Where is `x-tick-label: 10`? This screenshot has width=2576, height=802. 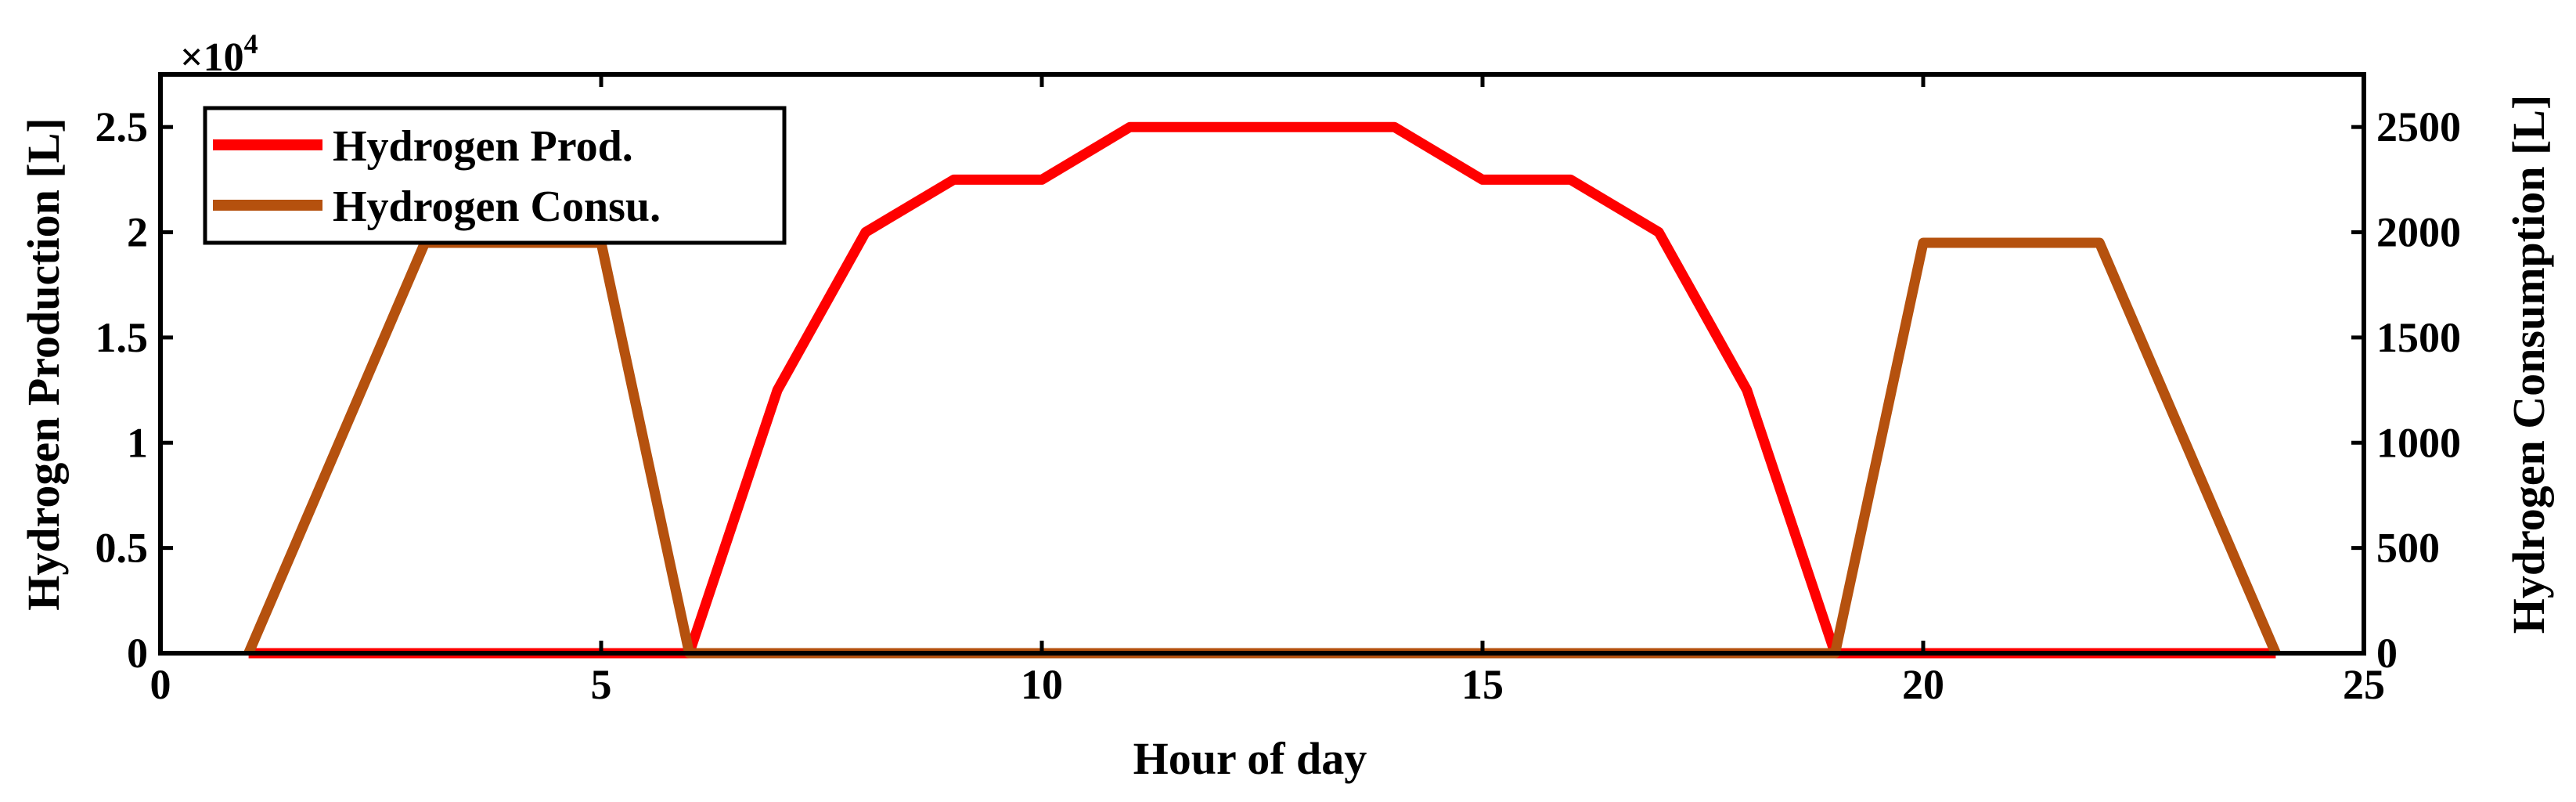
x-tick-label: 10 is located at coordinates (1042, 684).